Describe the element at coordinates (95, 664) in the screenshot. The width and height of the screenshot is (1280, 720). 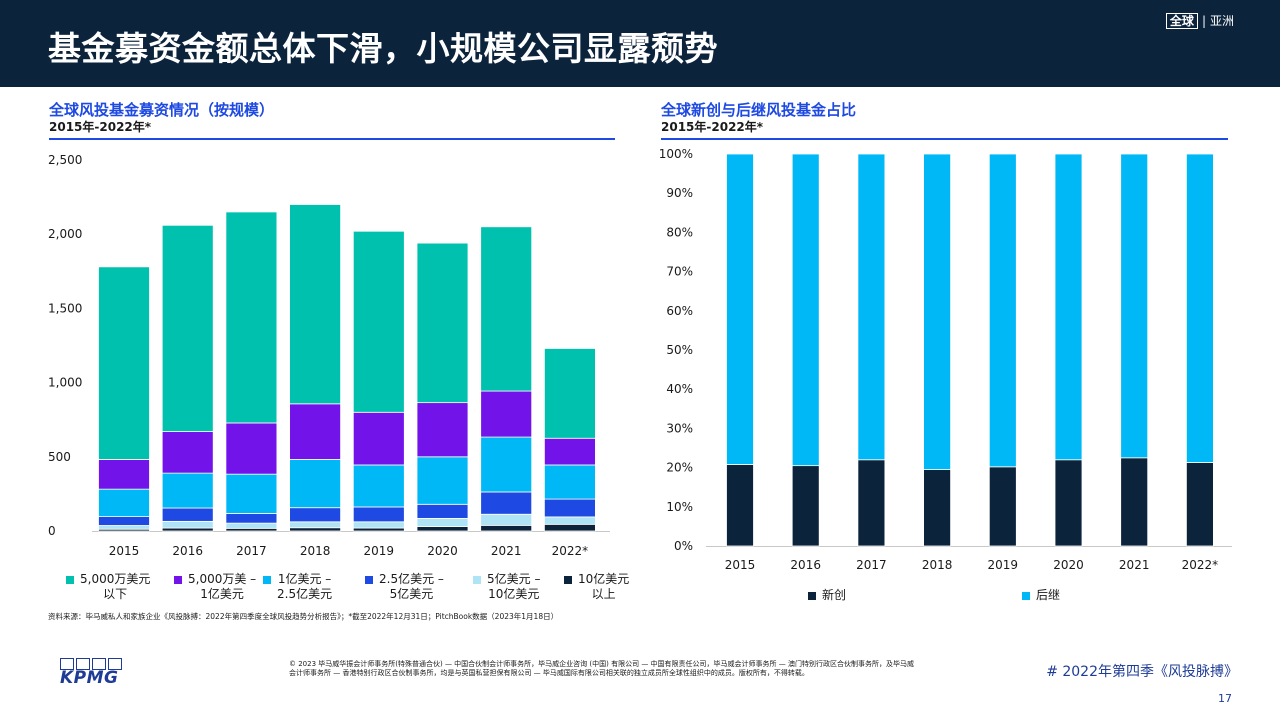
I see `kpmg-logo-boxes` at that location.